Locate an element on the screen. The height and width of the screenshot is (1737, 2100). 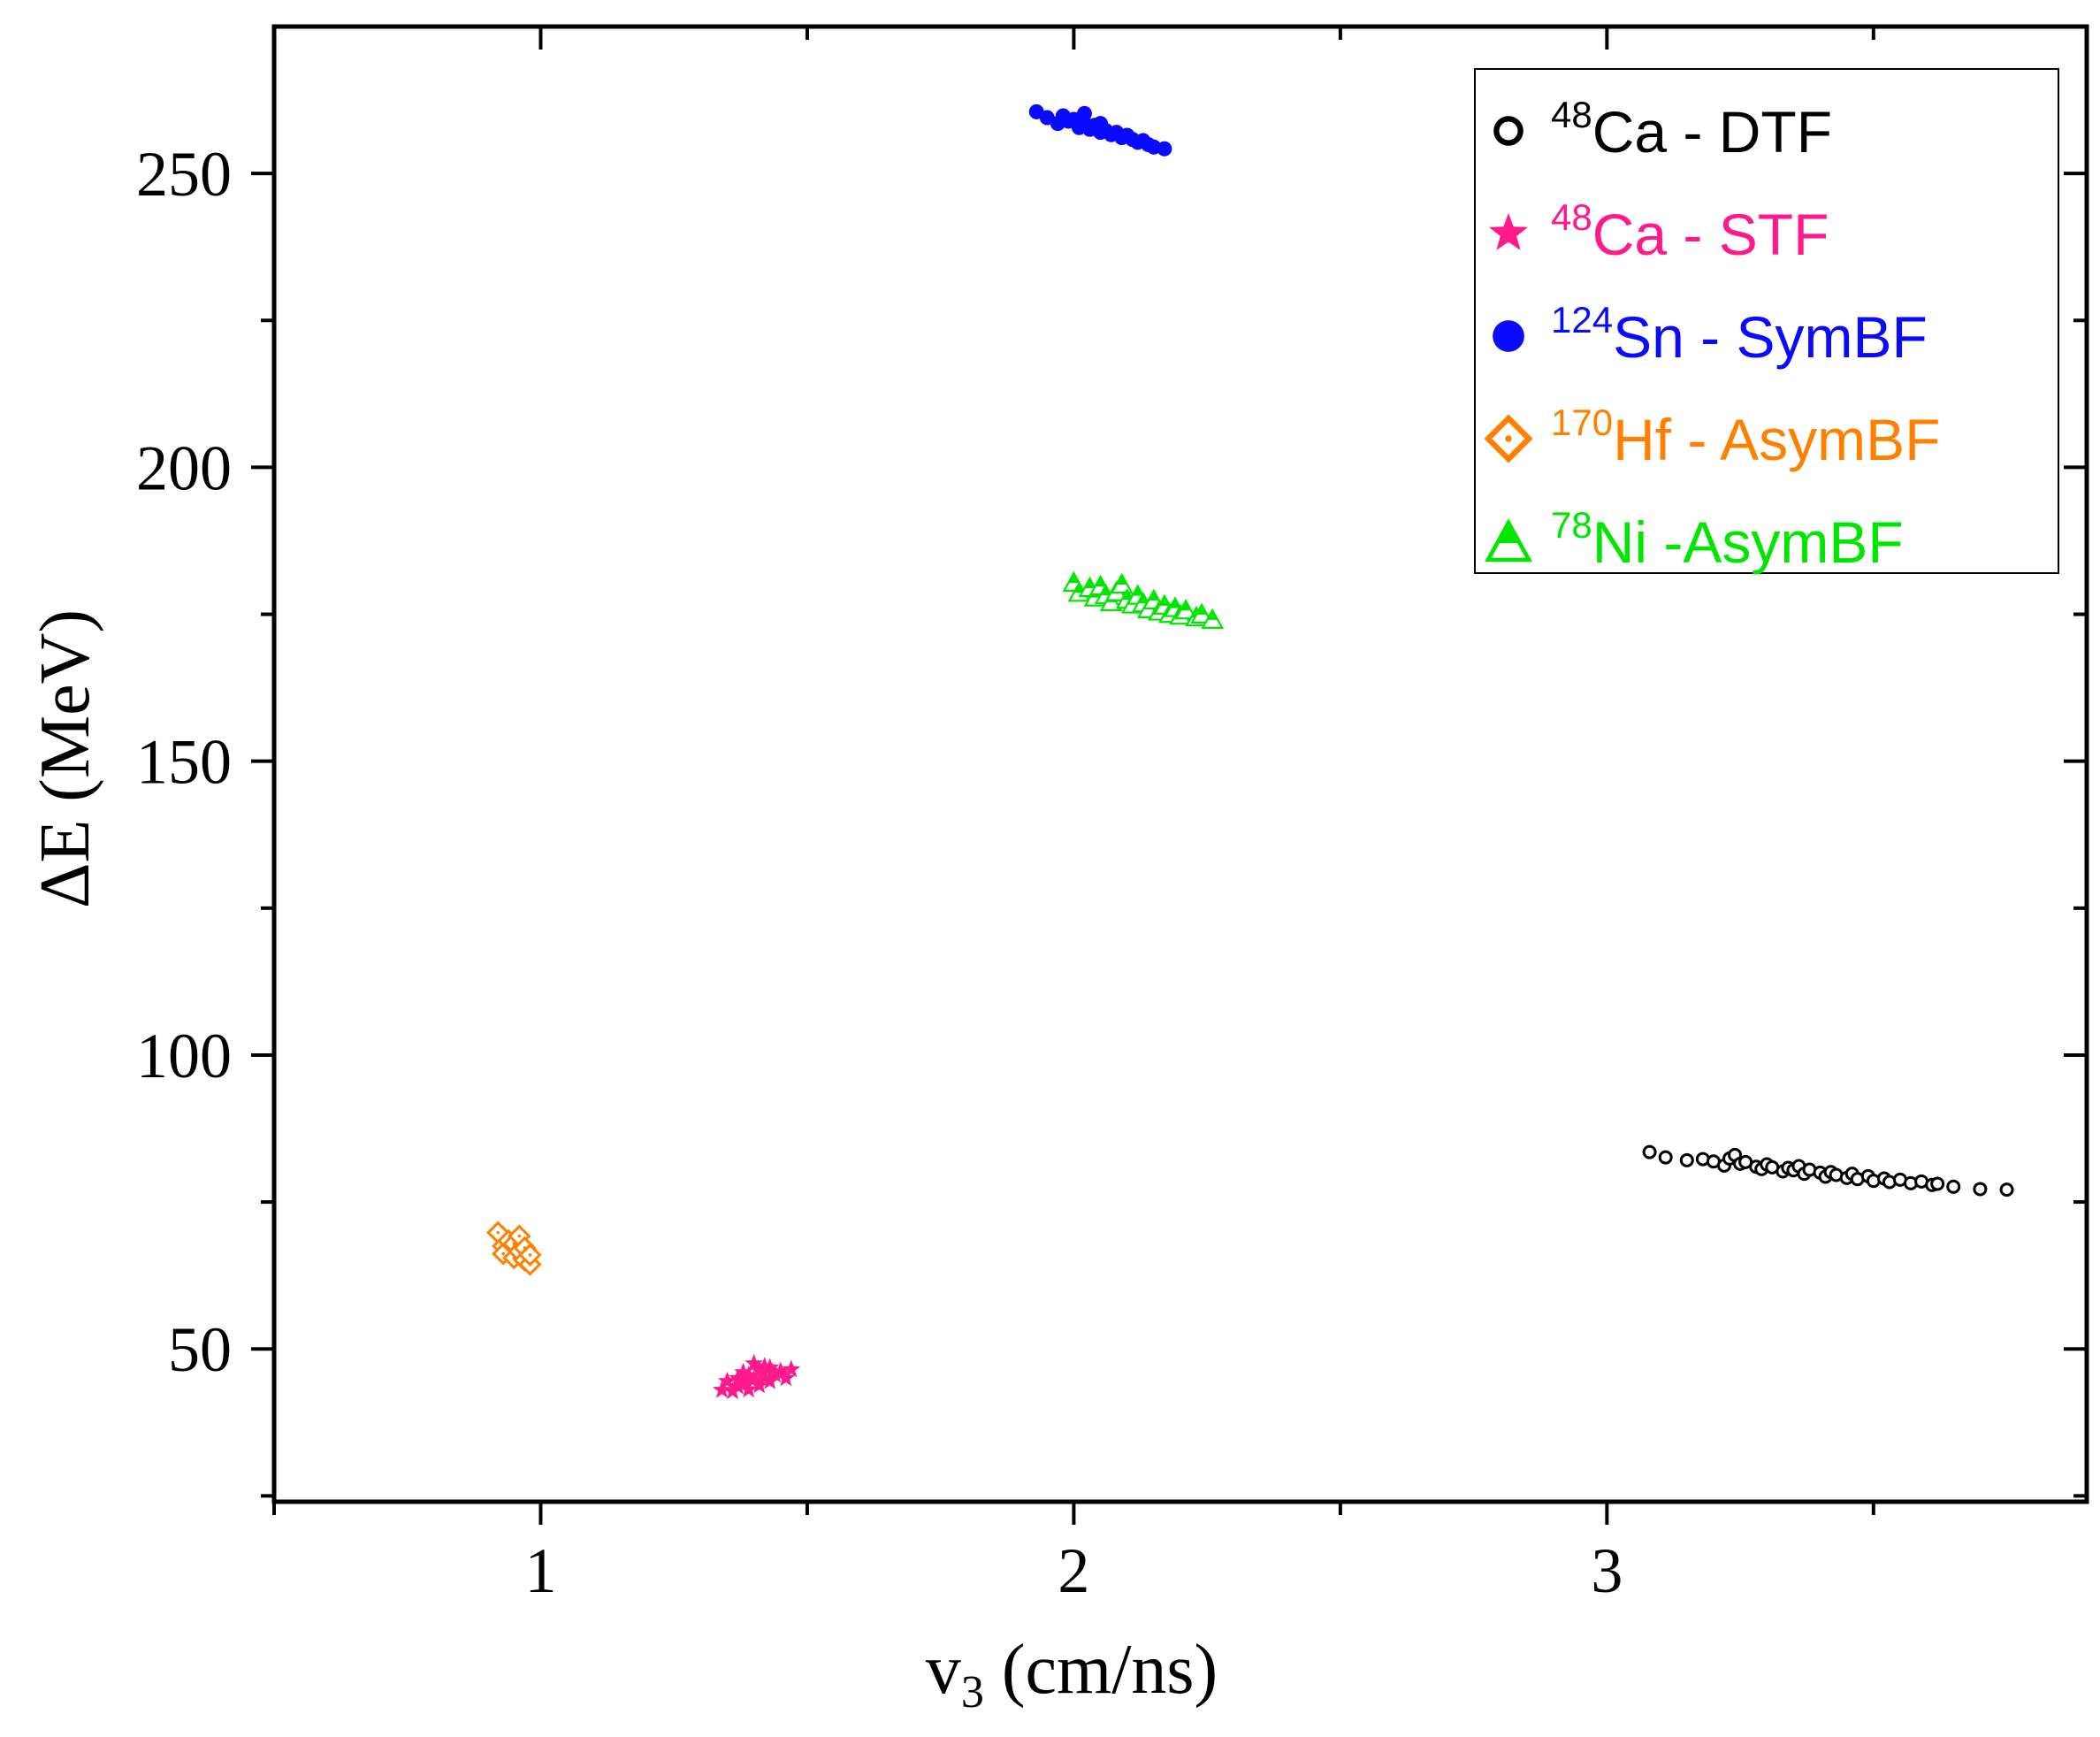
legend-label: 48Ca - STF is located at coordinates (1690, 231).